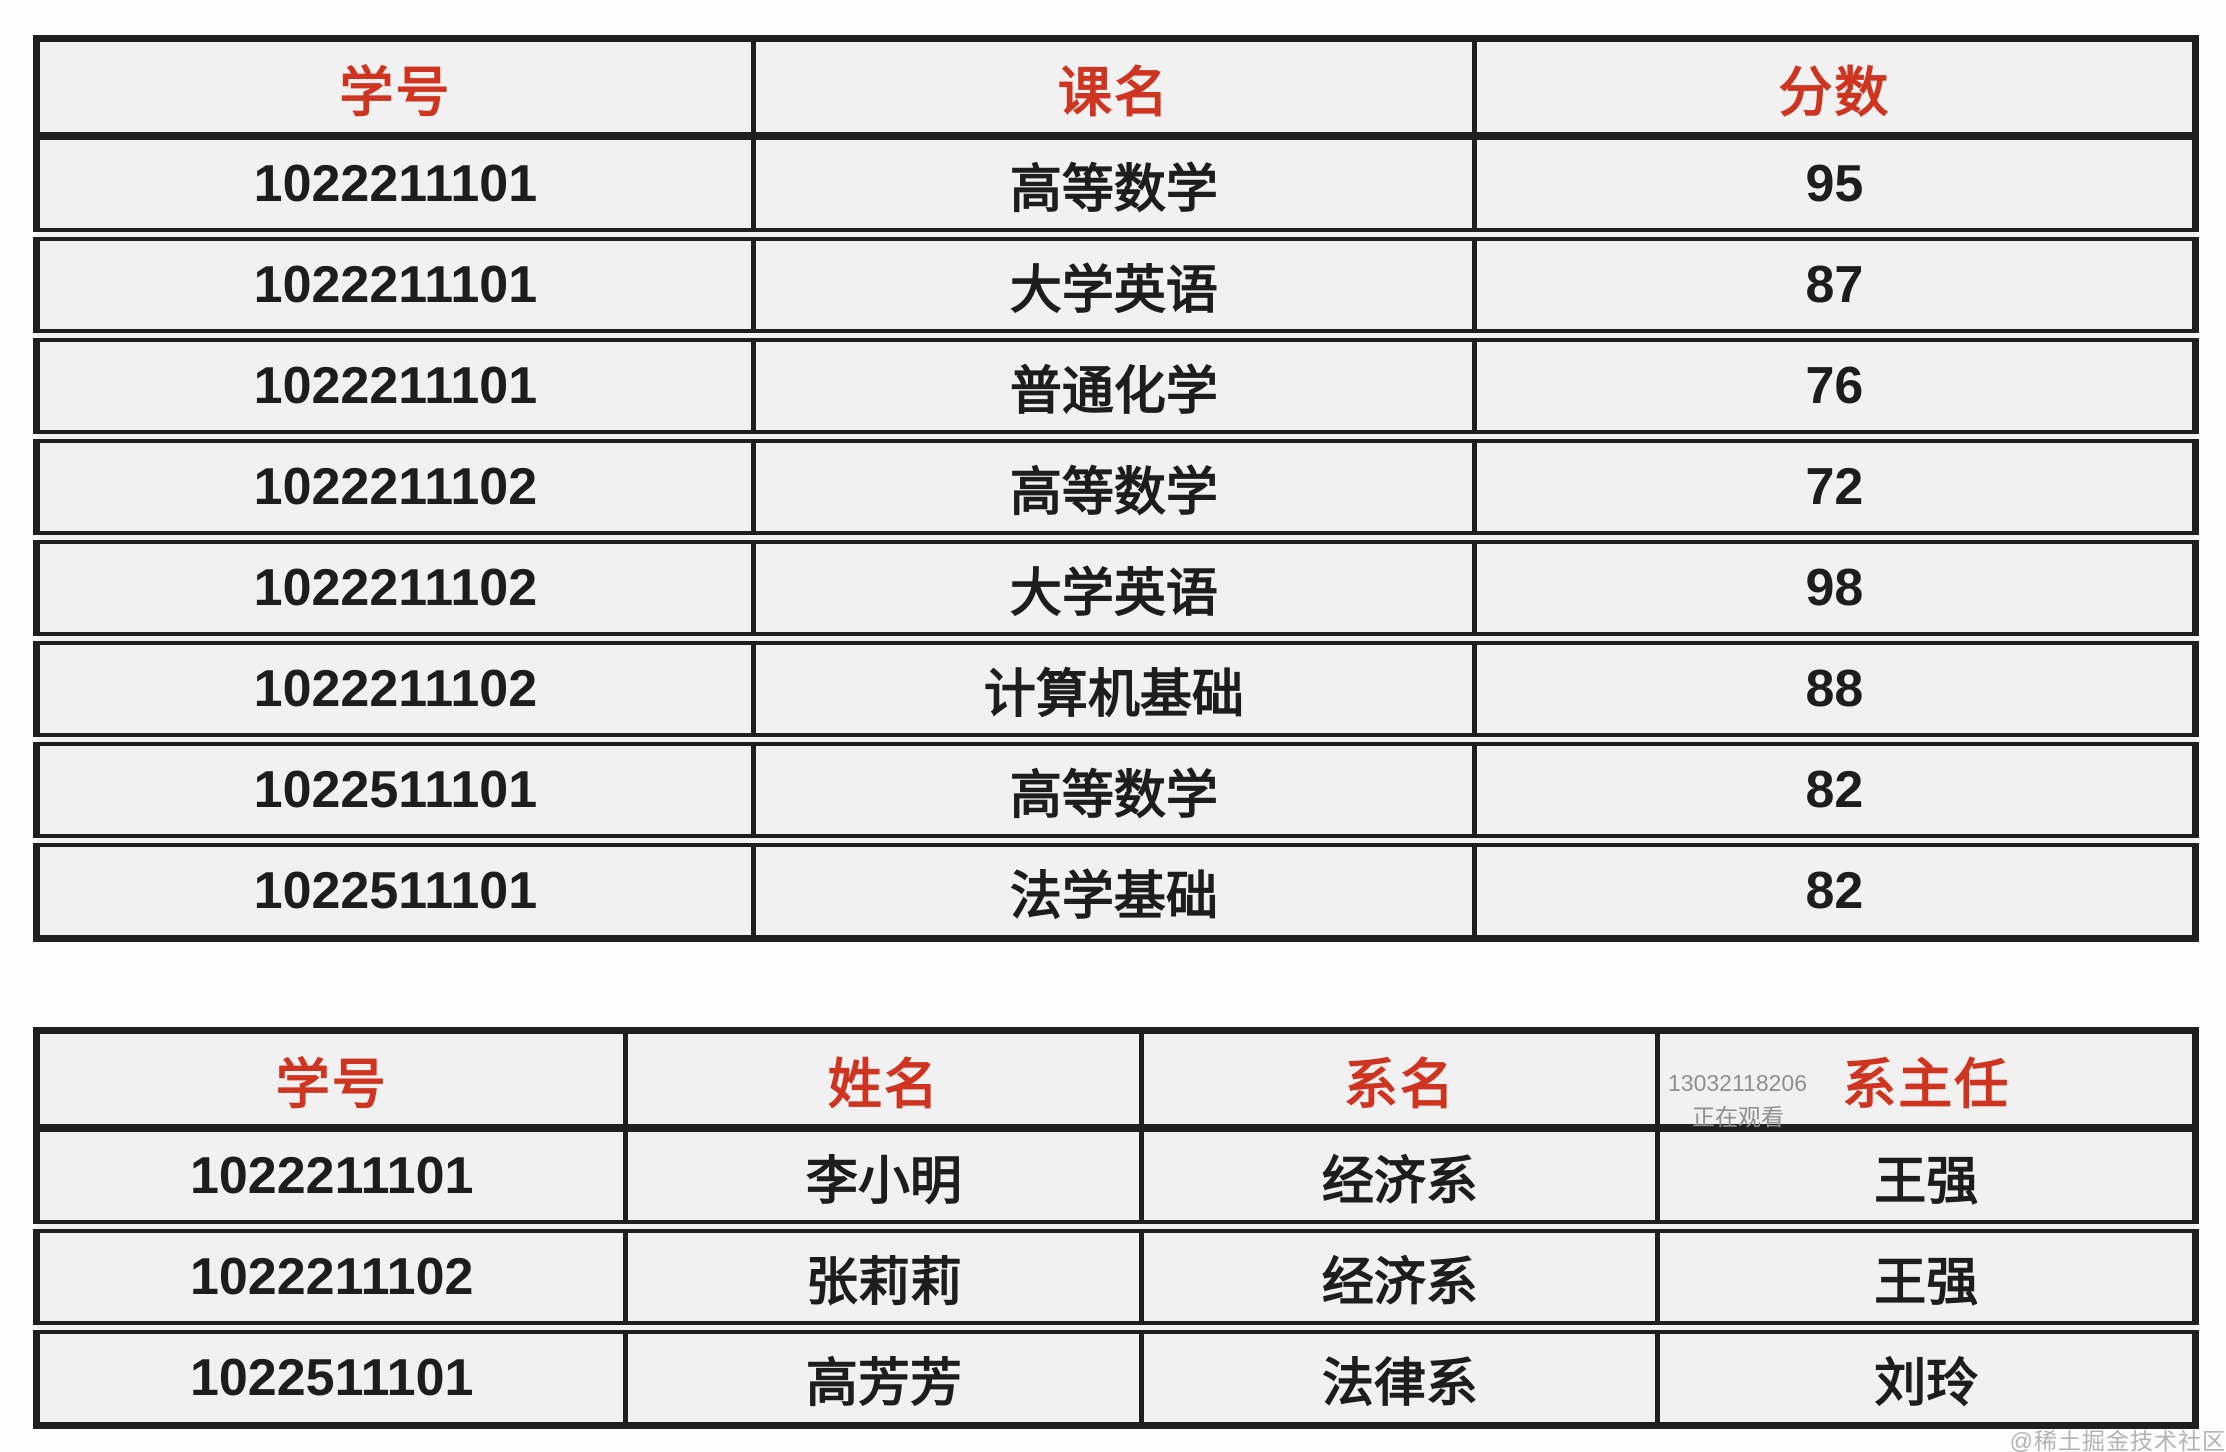 This screenshot has width=2226, height=1452. What do you see at coordinates (1398, 1375) in the screenshot?
I see `table-cell: 法律系` at bounding box center [1398, 1375].